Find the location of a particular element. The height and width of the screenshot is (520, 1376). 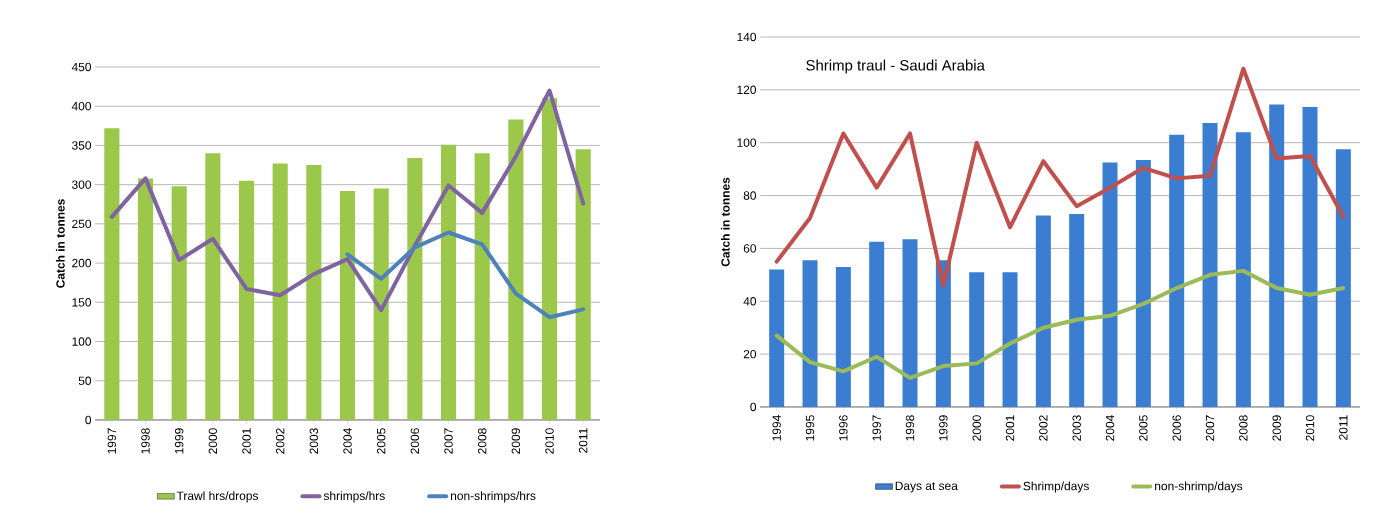

y-tick-label: 60 is located at coordinates (750, 248).